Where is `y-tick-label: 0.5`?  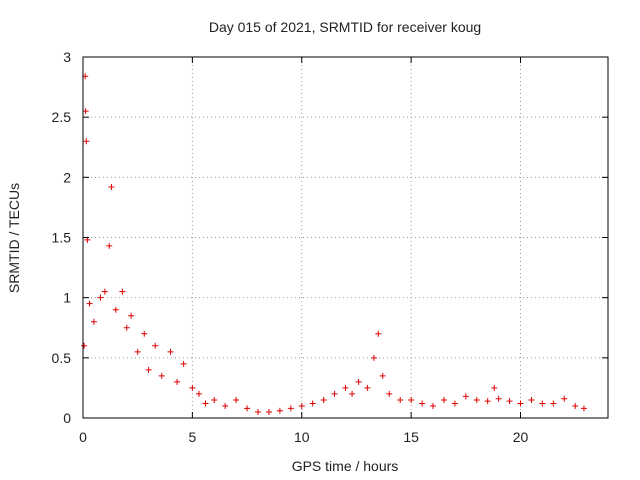
y-tick-label: 0.5 is located at coordinates (62, 358).